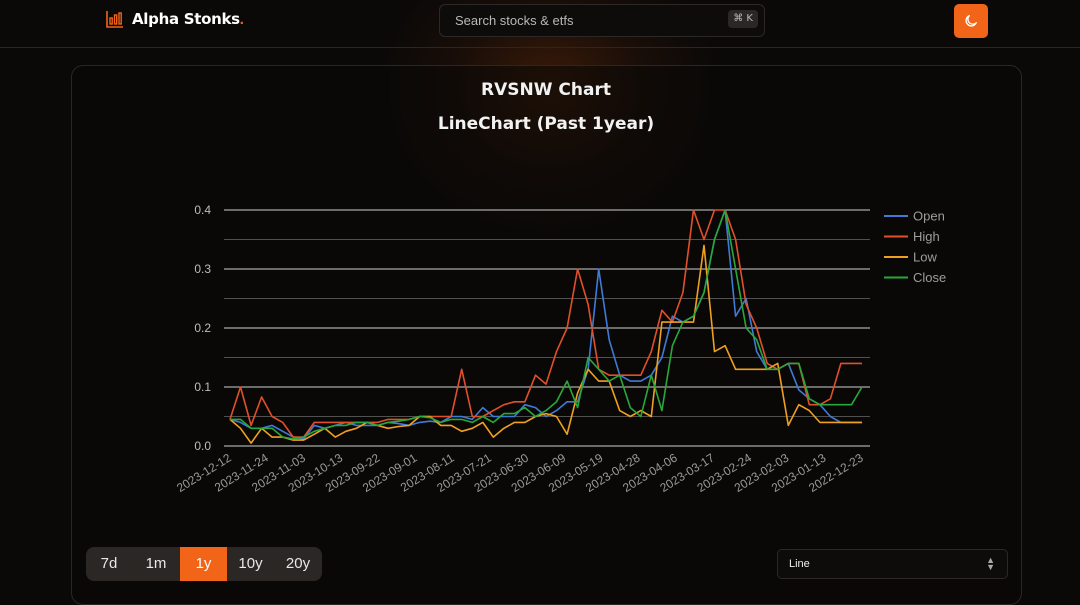  I want to click on app-logo: Alpha Stonks ., so click(175, 19).